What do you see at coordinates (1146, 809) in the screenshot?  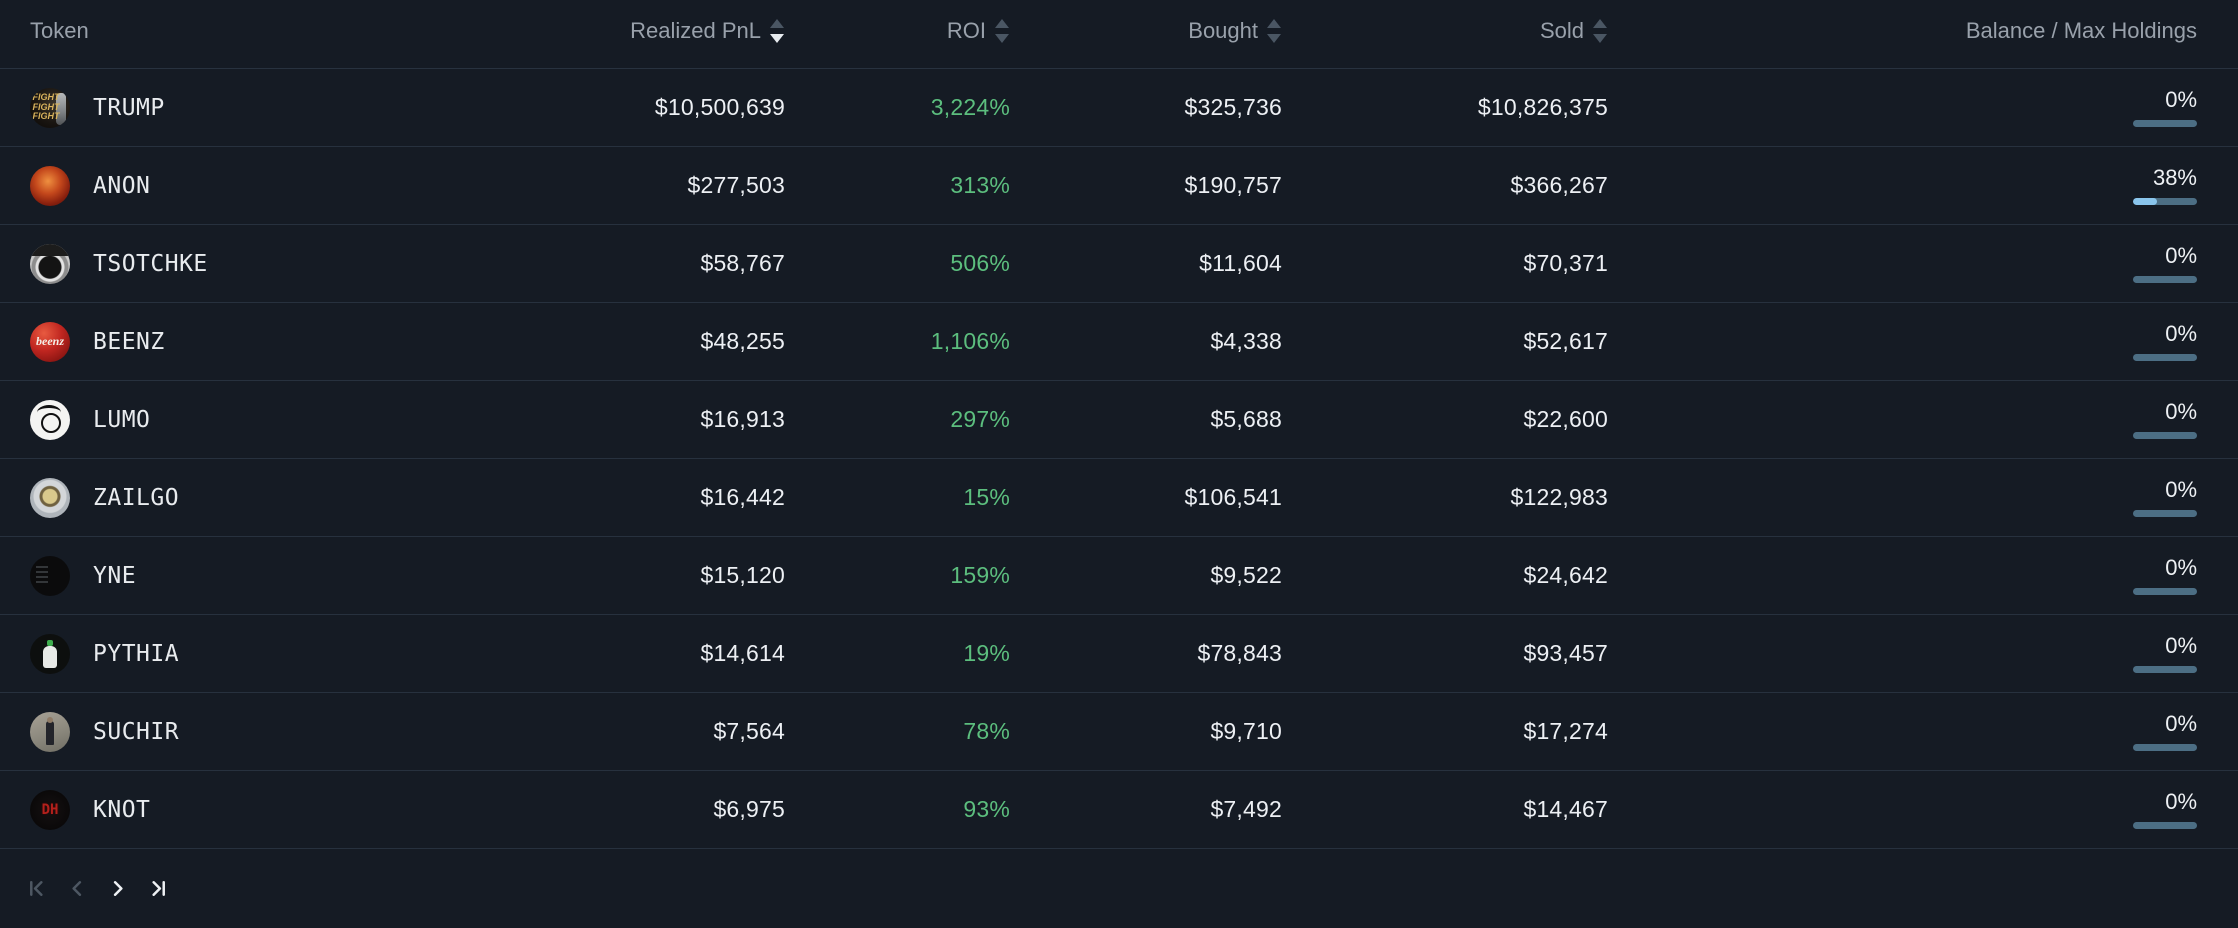 I see `bought-cell: $7,492` at bounding box center [1146, 809].